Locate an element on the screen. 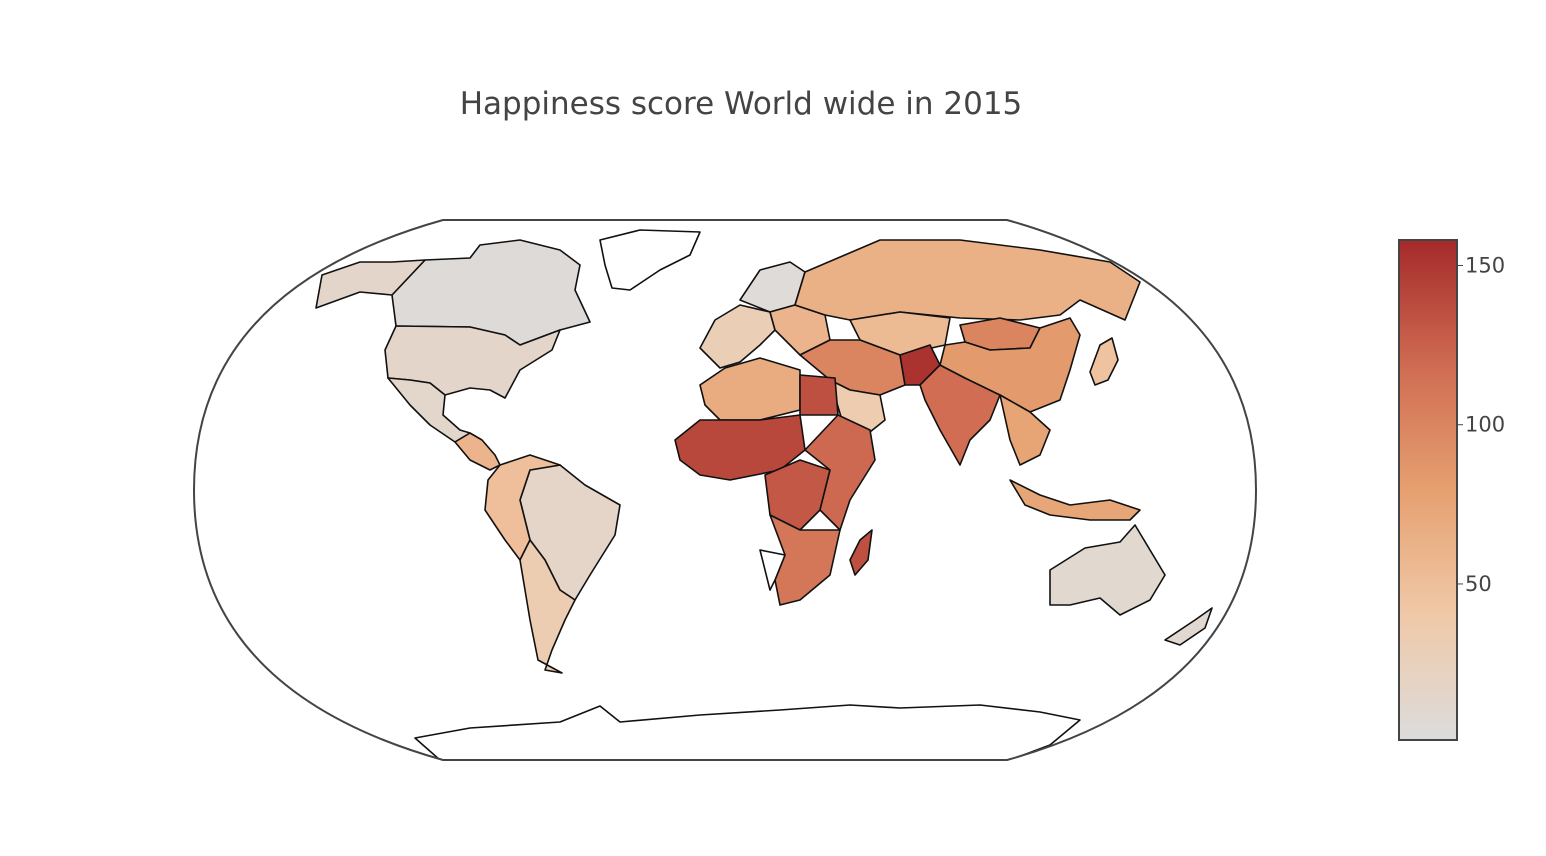 This screenshot has height=856, width=1546. region-east-africa is located at coordinates (840, 472).